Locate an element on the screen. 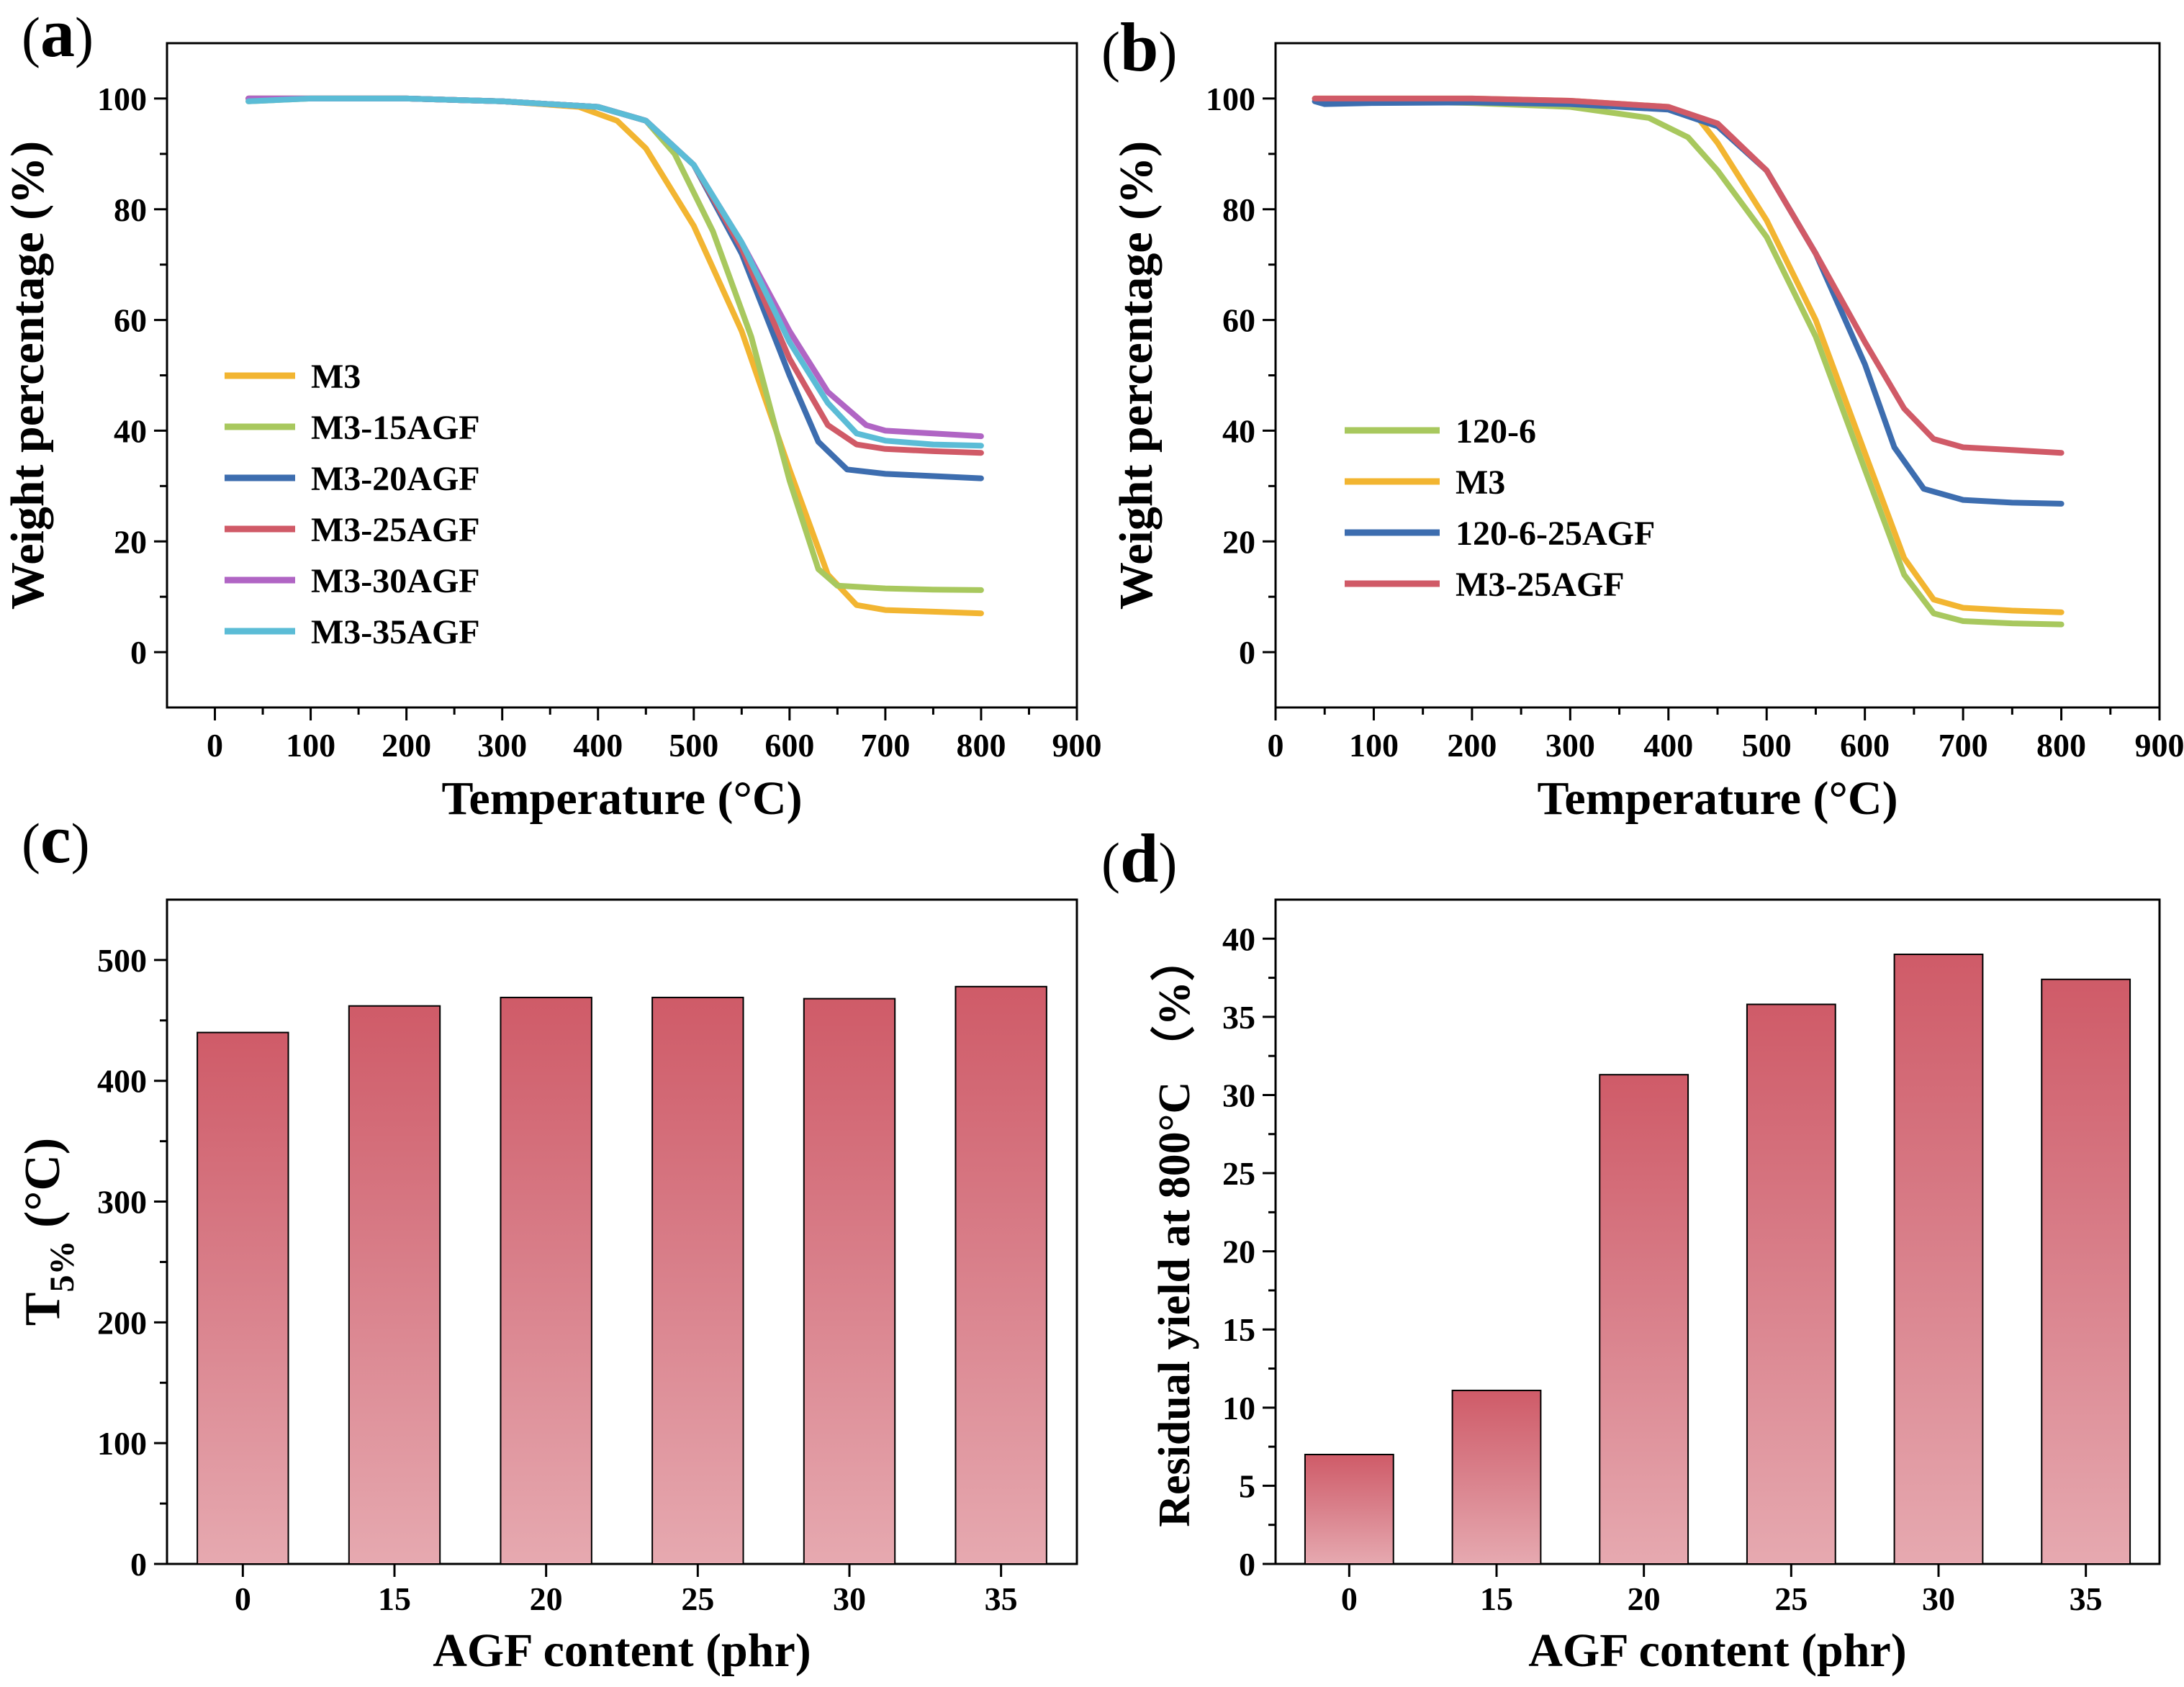  panel-label-b: (b) is located at coordinates (1139, 47).